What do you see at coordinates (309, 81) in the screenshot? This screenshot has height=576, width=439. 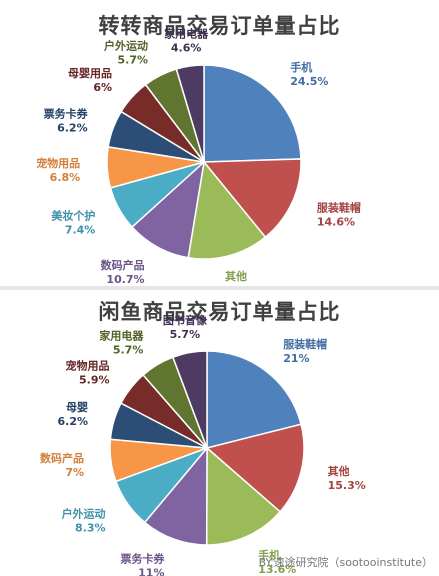 I see `slice-percent-label: 24.5%` at bounding box center [309, 81].